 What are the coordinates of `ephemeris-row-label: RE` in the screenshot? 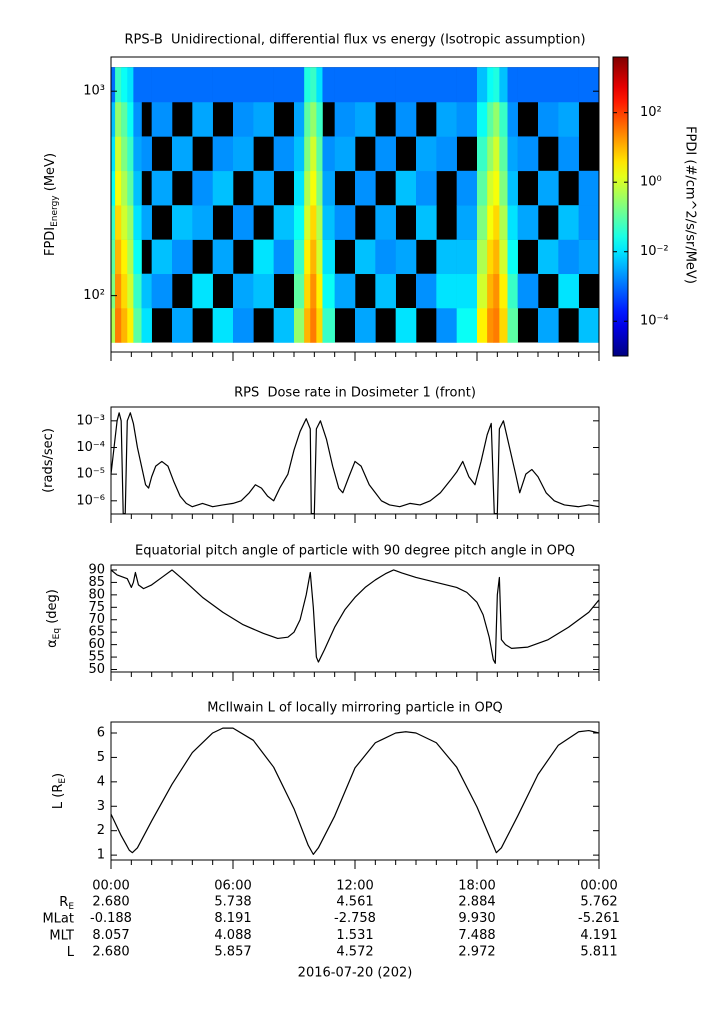 It's located at (66, 903).